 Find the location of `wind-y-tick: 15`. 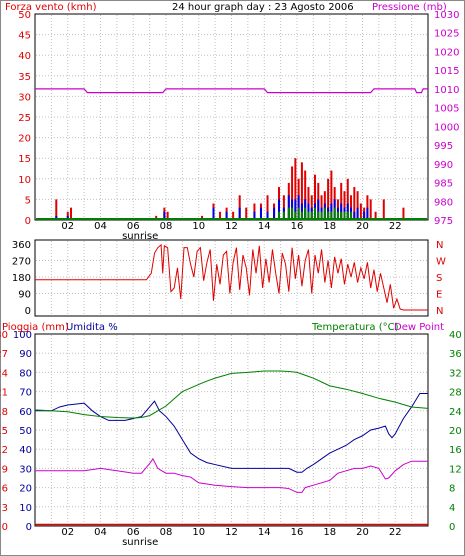

wind-y-tick: 15 is located at coordinates (24, 159).